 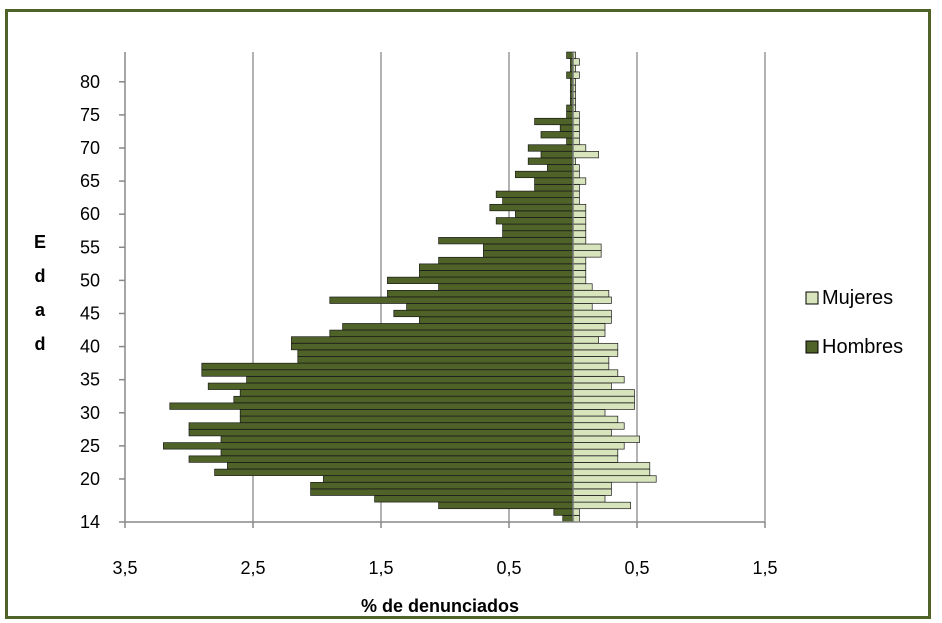 I want to click on y-tick-label: 35, so click(x=90, y=380).